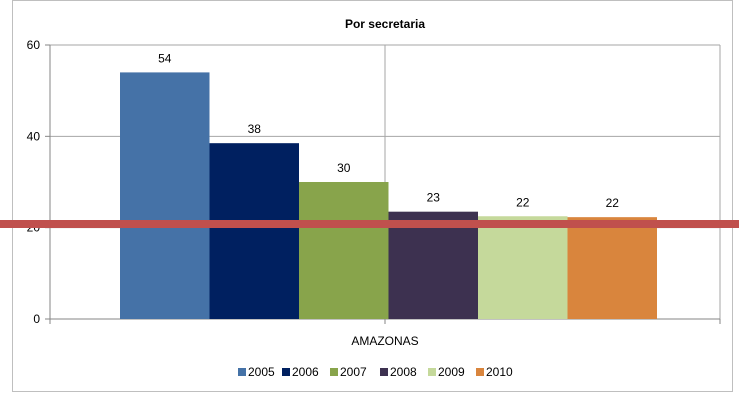 This screenshot has width=739, height=394. What do you see at coordinates (613, 203) in the screenshot?
I see `data-label-2010: 22` at bounding box center [613, 203].